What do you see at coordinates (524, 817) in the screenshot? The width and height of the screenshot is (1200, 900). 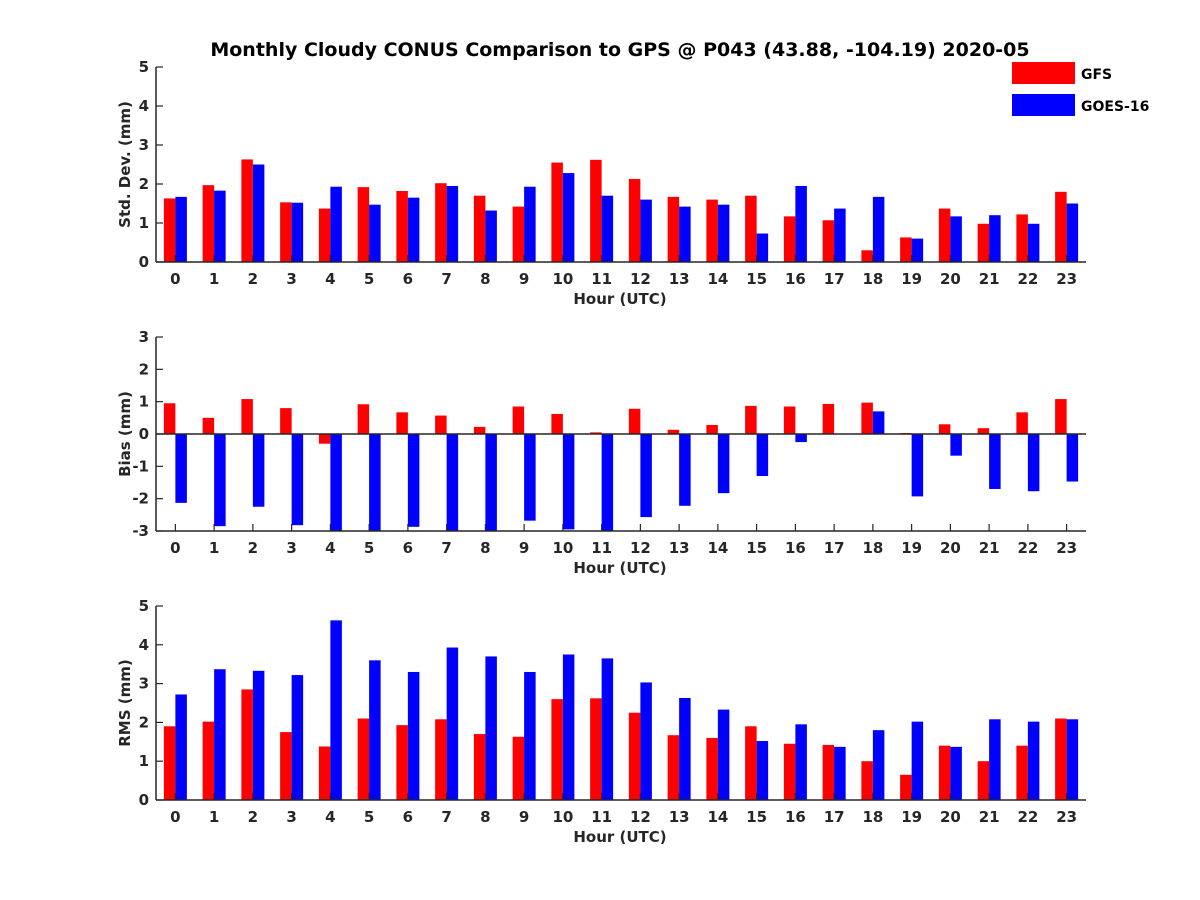 I see `rms-xtick-label: 9` at bounding box center [524, 817].